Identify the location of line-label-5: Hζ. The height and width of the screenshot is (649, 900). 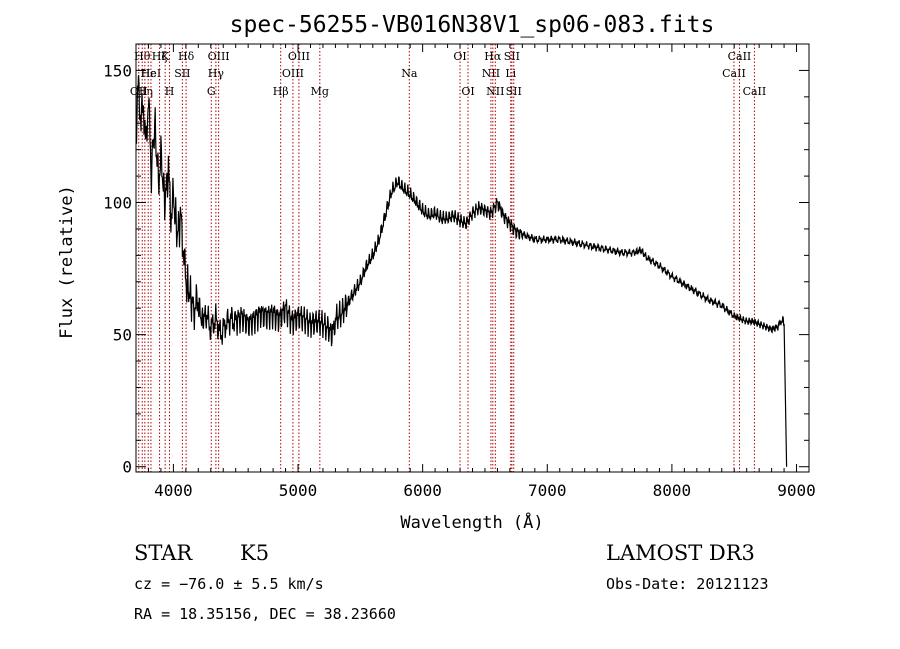
(160, 56).